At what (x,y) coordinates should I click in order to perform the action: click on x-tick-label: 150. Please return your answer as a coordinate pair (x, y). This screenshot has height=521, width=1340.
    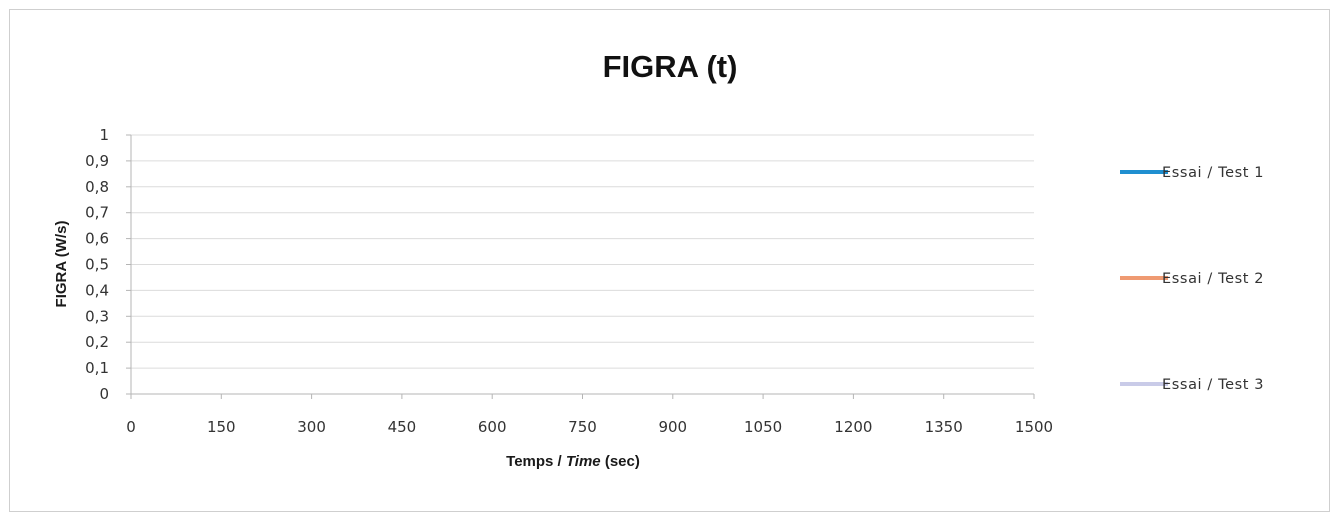
    Looking at the image, I should click on (221, 427).